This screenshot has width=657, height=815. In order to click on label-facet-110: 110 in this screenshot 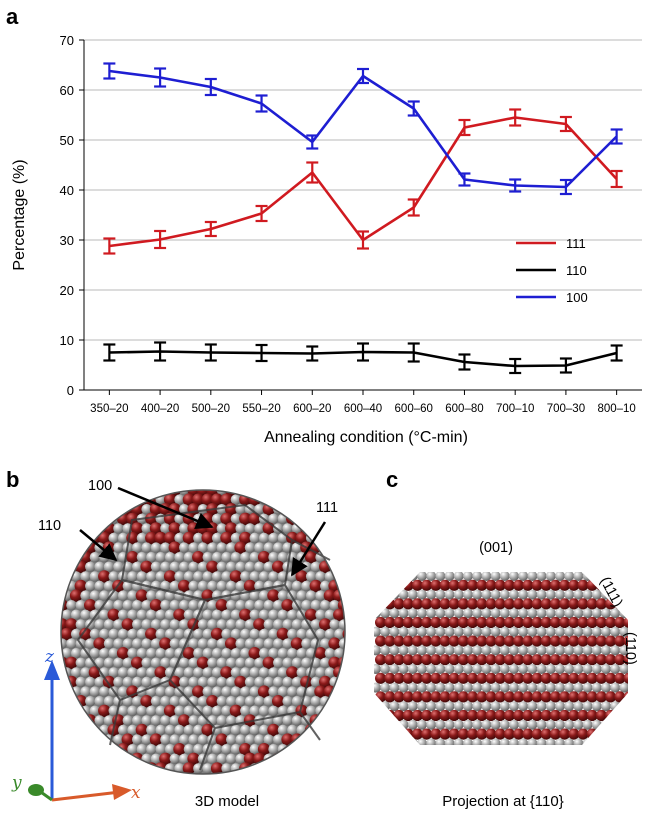, I will do `click(49, 526)`.